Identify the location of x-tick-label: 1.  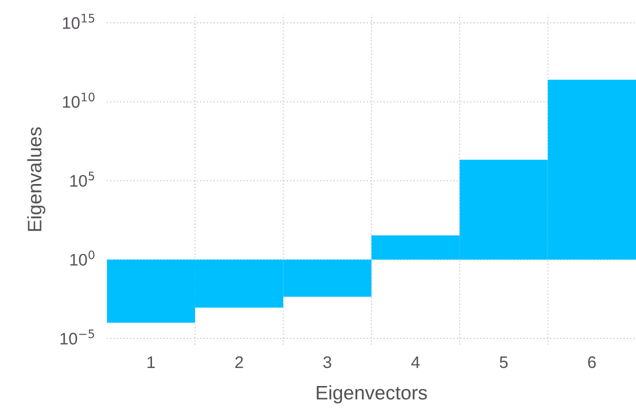
(151, 362).